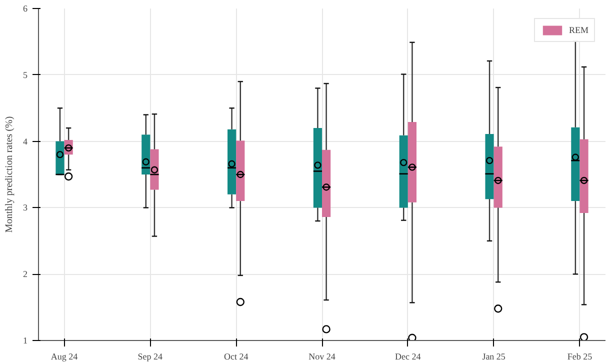 Image resolution: width=610 pixels, height=364 pixels. Describe the element at coordinates (25, 207) in the screenshot. I see `y-tick-label: 3` at that location.